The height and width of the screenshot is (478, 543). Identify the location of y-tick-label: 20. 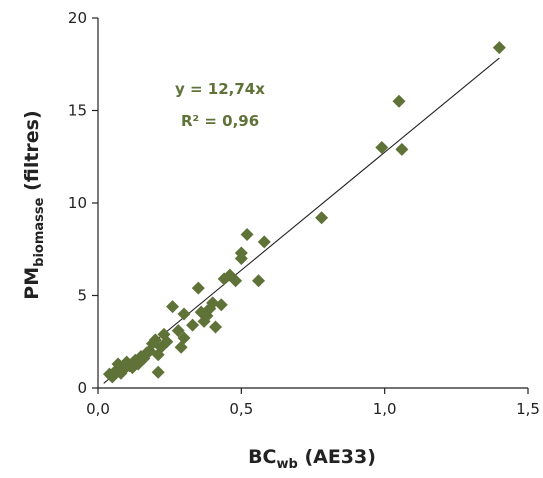
(77, 18).